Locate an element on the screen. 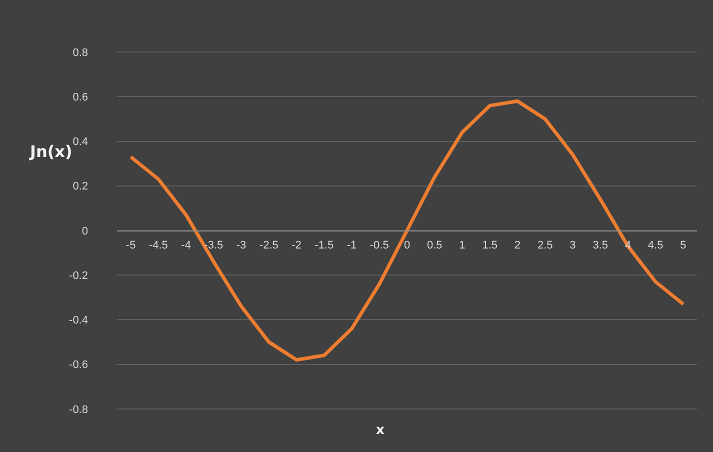  y-tick-label: 0.8 is located at coordinates (80, 52).